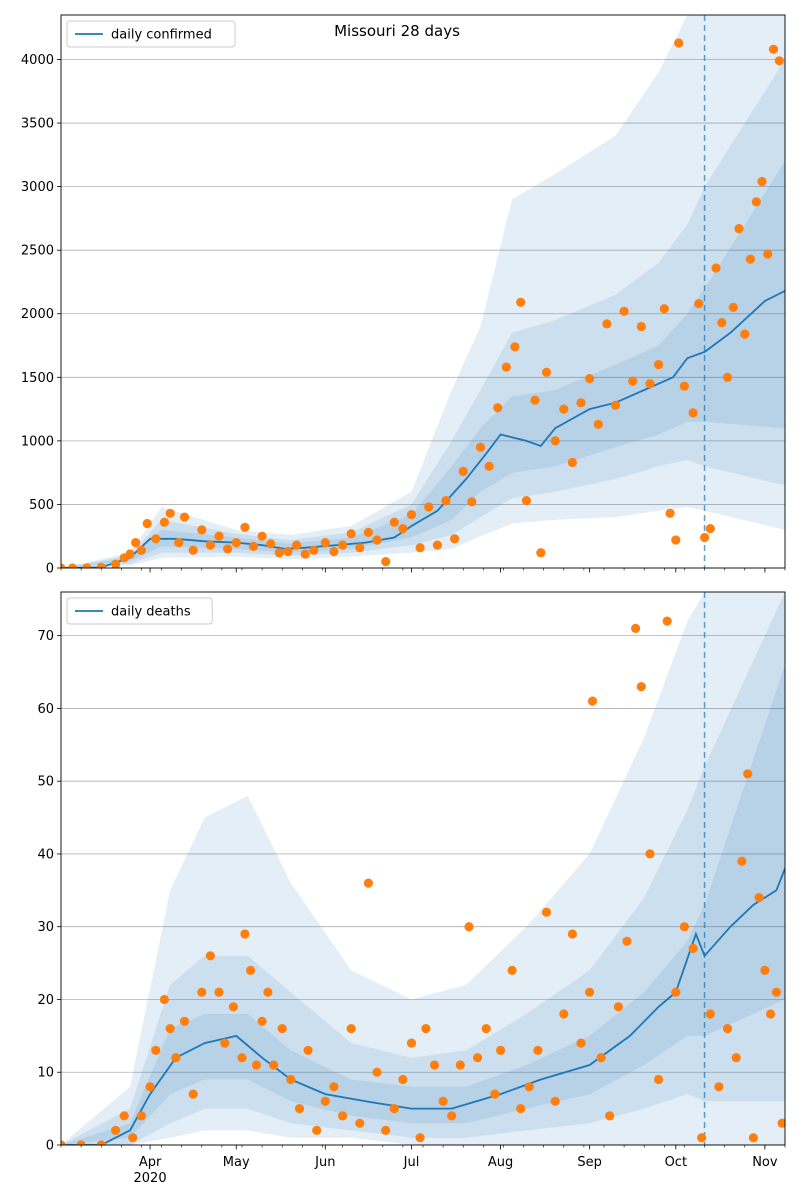  Describe the element at coordinates (150, 1178) in the screenshot. I see `x-year-label: 2020` at that location.